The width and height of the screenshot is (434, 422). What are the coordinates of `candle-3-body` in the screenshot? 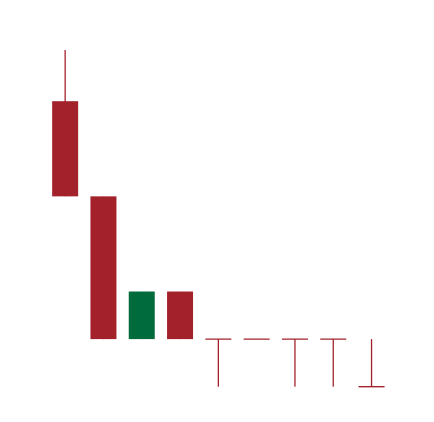 It's located at (141, 315).